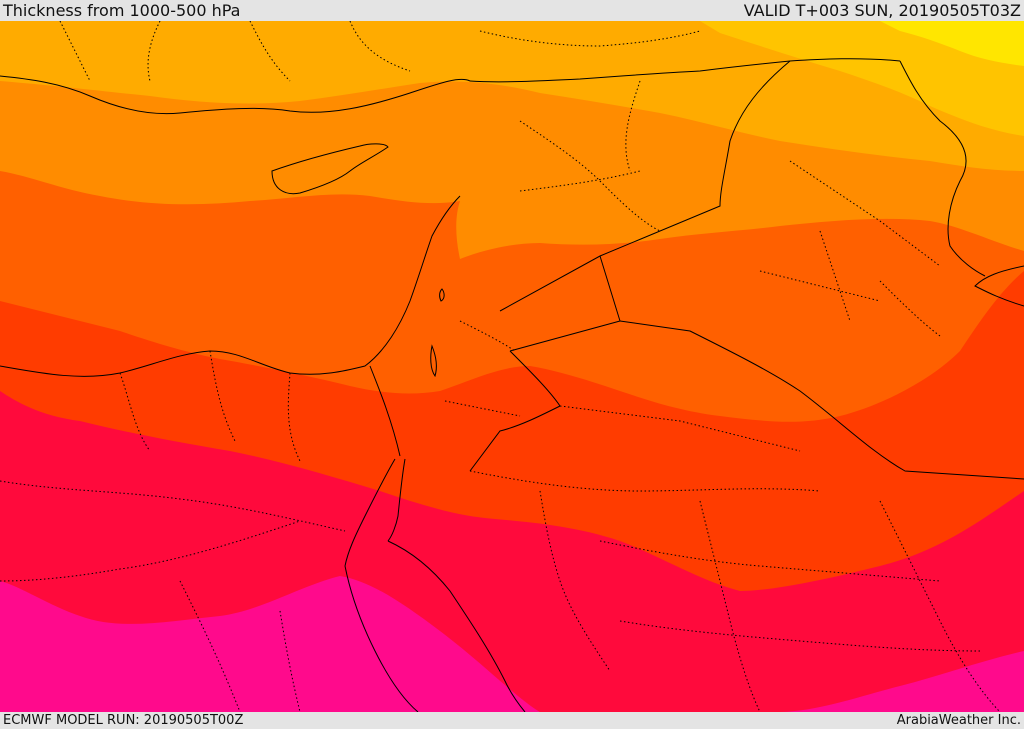  What do you see at coordinates (230, 286) in the screenshot?
I see `med-south-coast` at bounding box center [230, 286].